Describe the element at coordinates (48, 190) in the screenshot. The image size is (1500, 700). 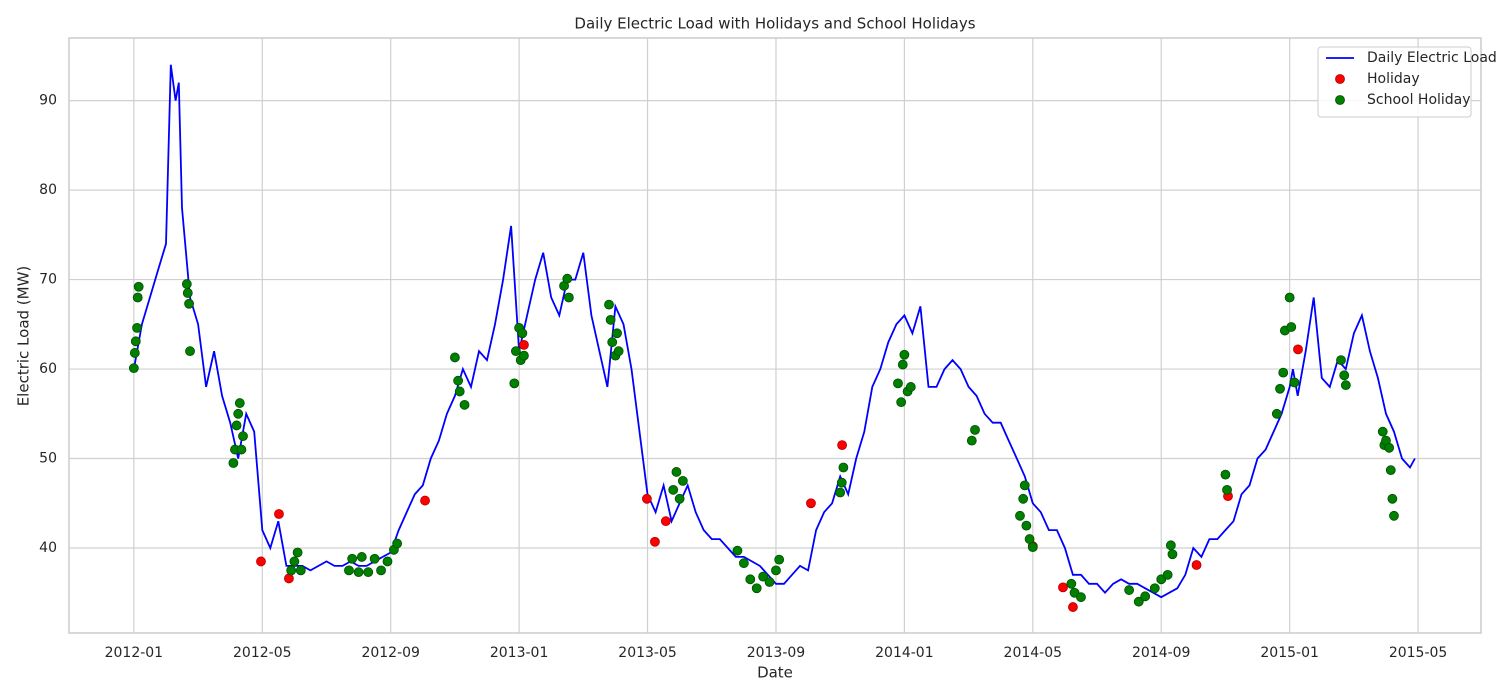
I see `y-tick-label: 80` at that location.